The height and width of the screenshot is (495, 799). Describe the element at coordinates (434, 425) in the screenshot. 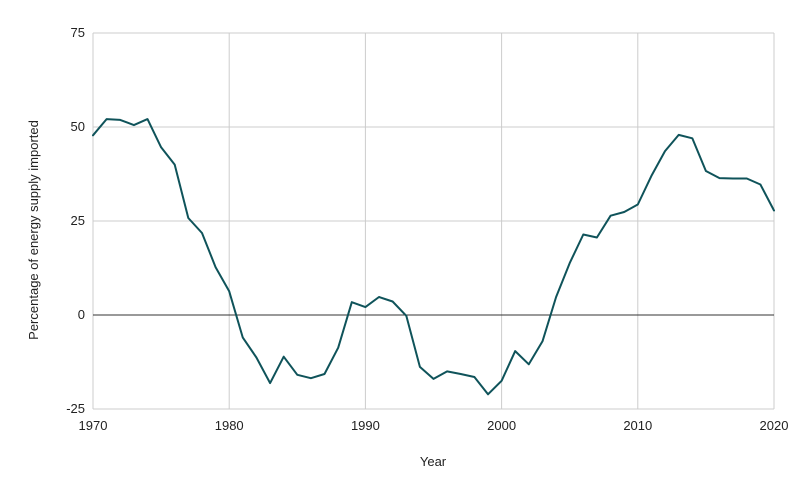

I see `x-axis-ticks: 1970 1980 1990 2000 2010 2020` at that location.